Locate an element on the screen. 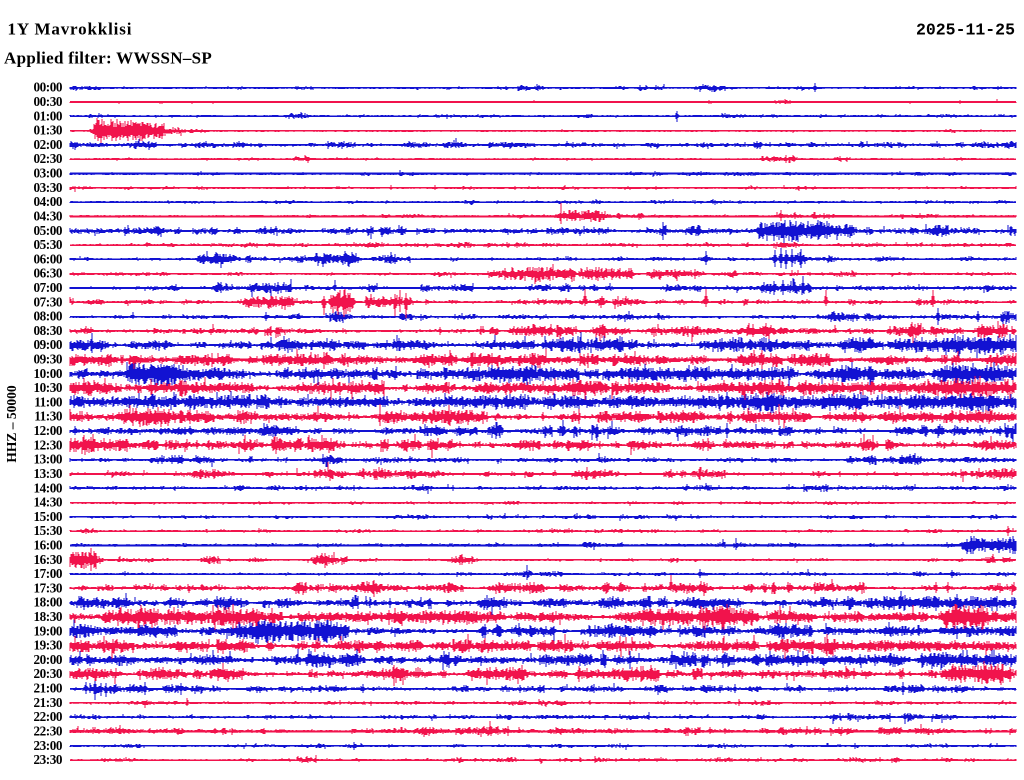 This screenshot has width=1024, height=780. svg-text: 11:00 is located at coordinates (48, 401).